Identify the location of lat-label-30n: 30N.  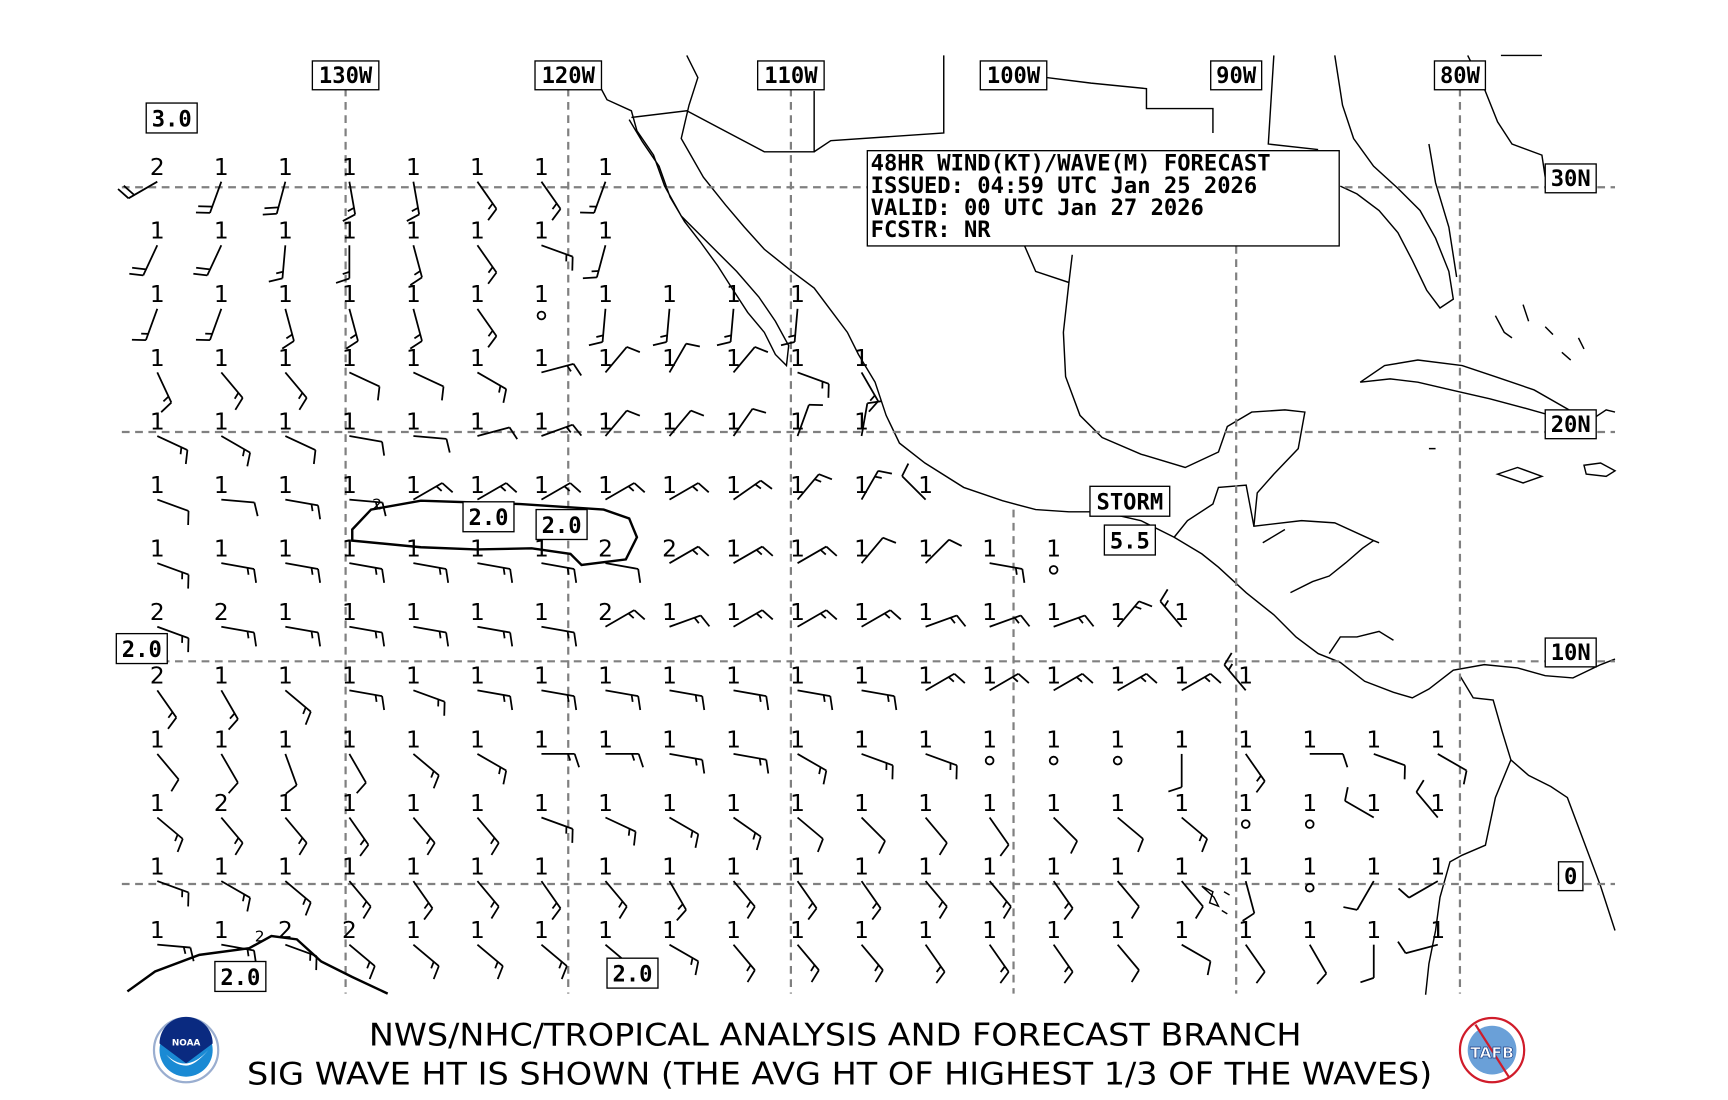
(1570, 178).